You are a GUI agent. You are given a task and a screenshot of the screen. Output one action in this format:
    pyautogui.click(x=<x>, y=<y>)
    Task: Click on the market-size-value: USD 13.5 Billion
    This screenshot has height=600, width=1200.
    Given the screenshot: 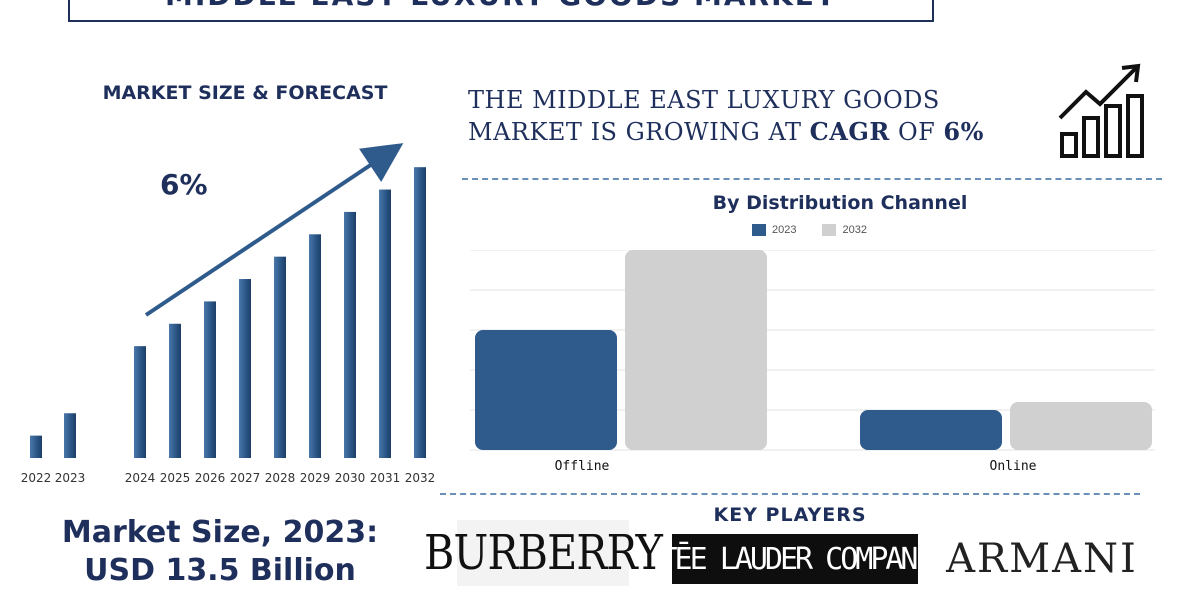 What is the action you would take?
    pyautogui.click(x=220, y=570)
    